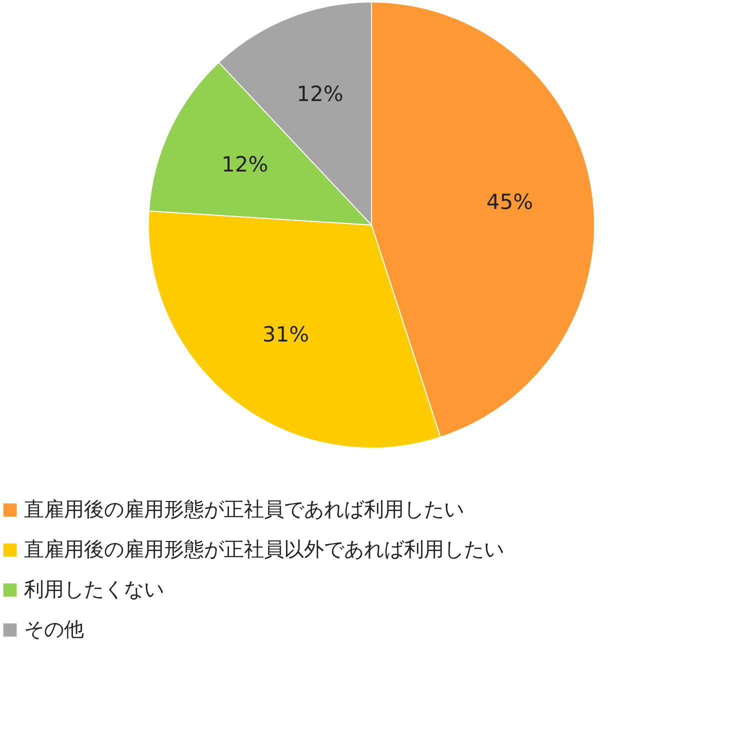 The width and height of the screenshot is (743, 737). Describe the element at coordinates (94, 589) in the screenshot. I see `legend-label: 利用したくない` at that location.